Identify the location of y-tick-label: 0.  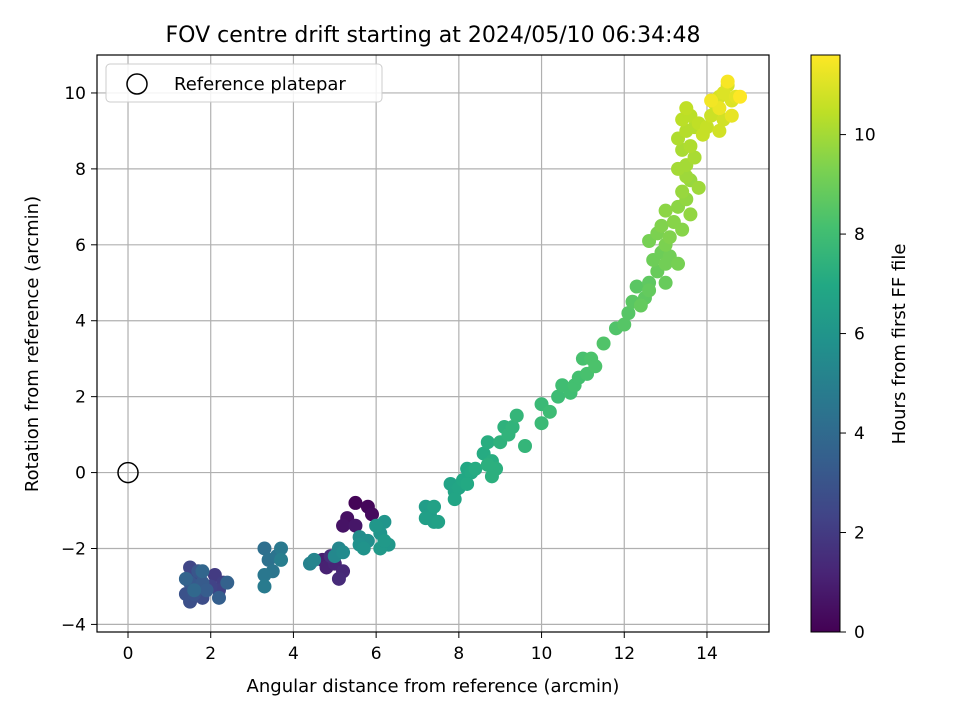
(80, 474).